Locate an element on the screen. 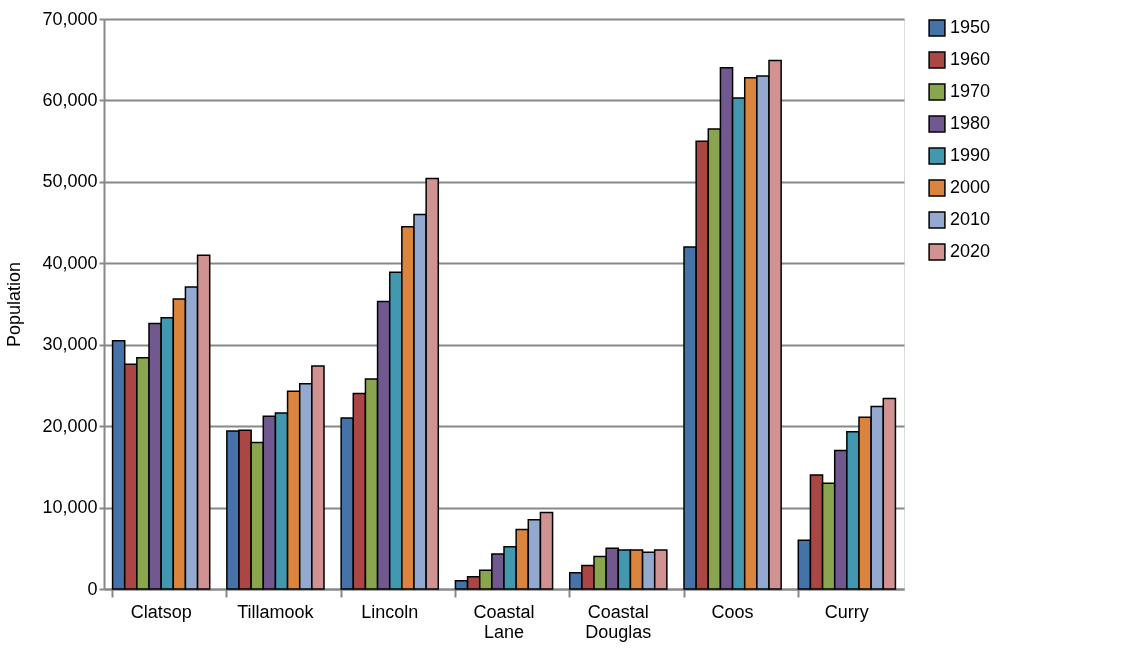  y-tick-label: 30,000 is located at coordinates (70, 344).